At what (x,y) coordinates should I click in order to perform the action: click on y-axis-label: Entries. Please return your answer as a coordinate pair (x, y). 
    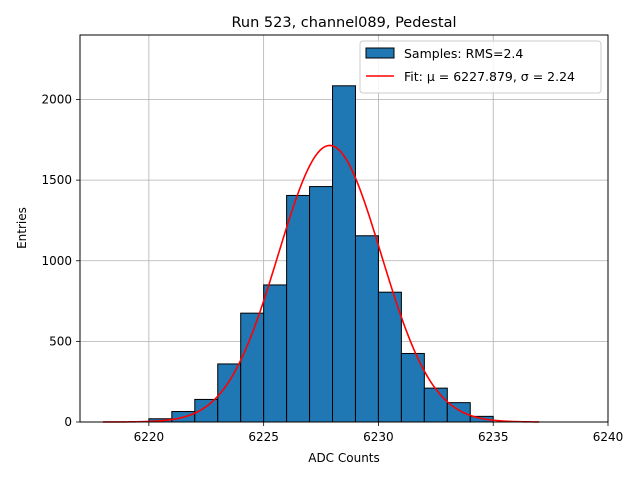
    Looking at the image, I should click on (22, 228).